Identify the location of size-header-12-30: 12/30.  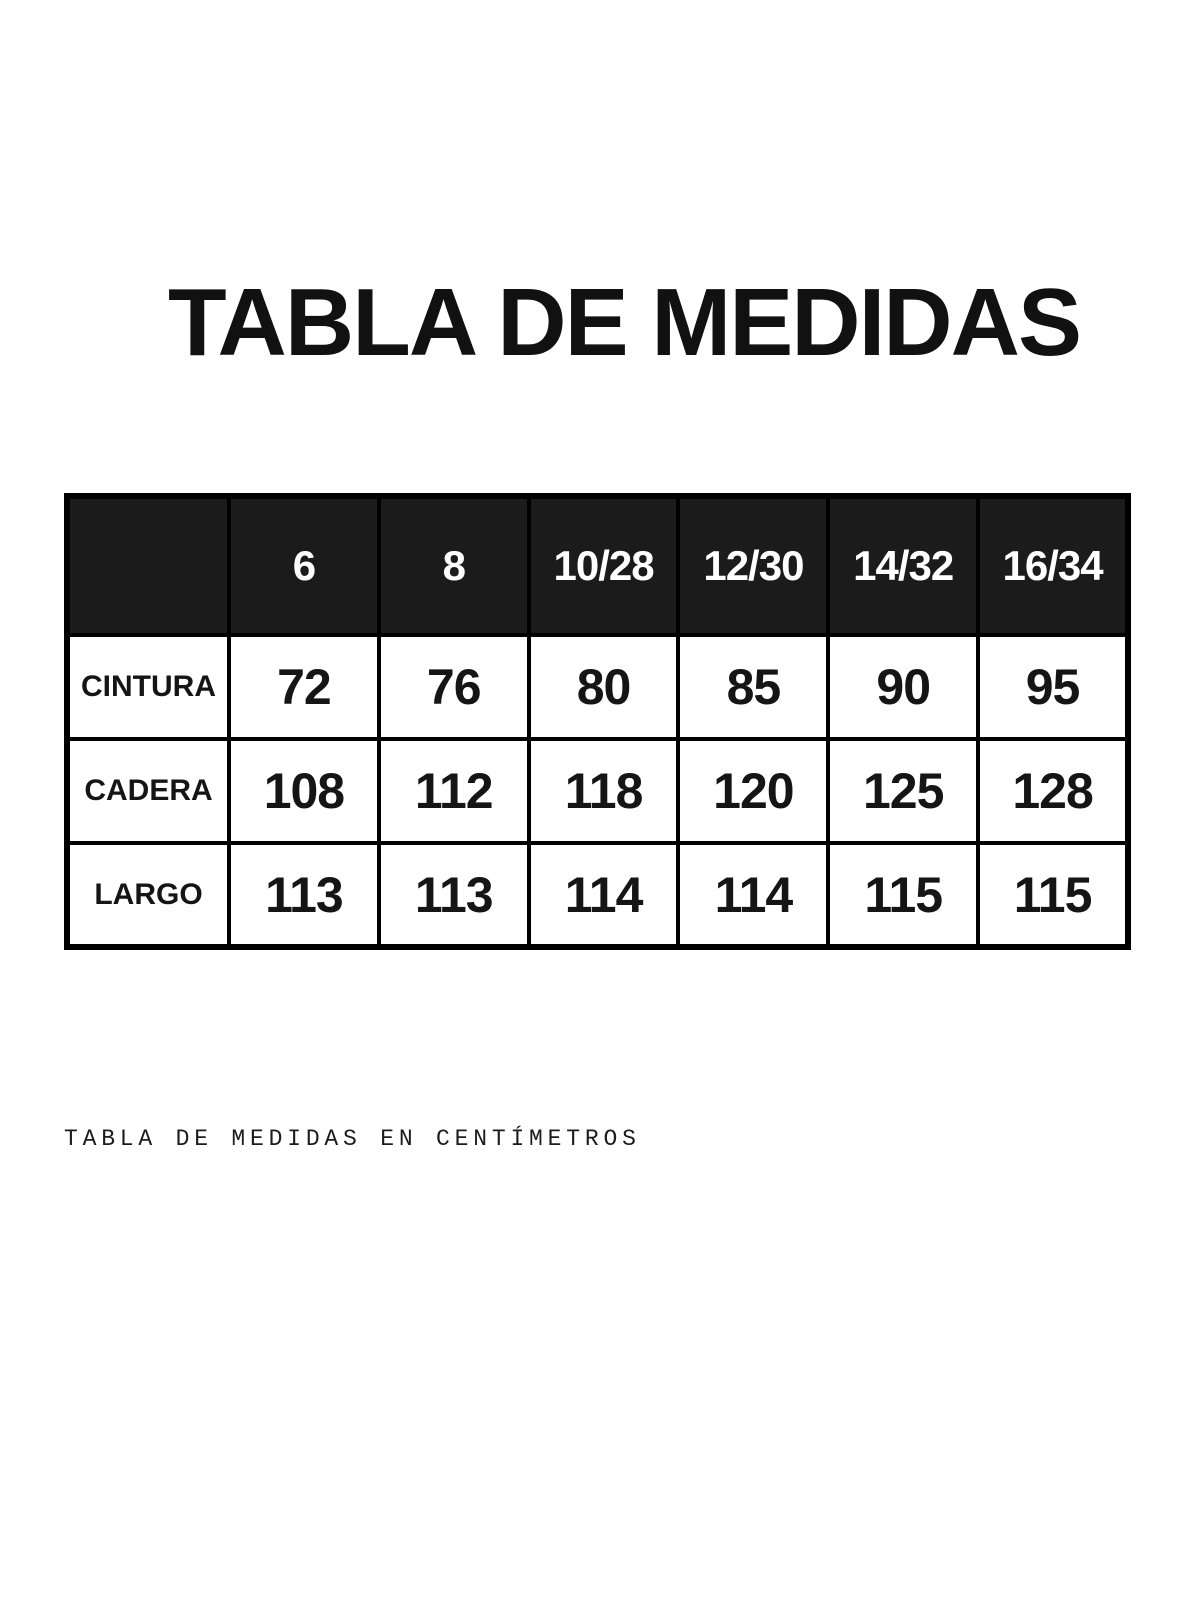
(753, 565).